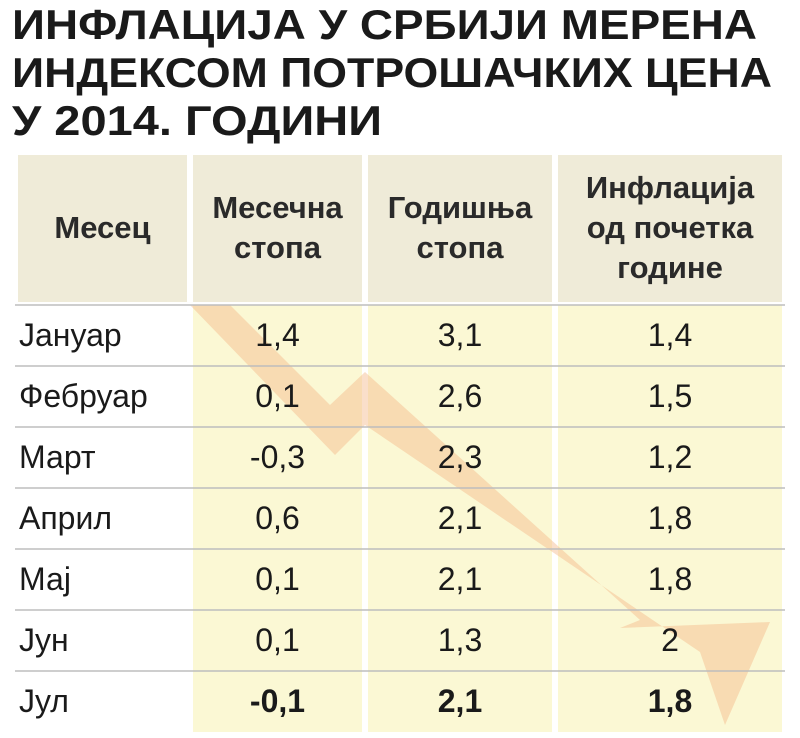  I want to click on cell-value: 1,5, so click(670, 396).